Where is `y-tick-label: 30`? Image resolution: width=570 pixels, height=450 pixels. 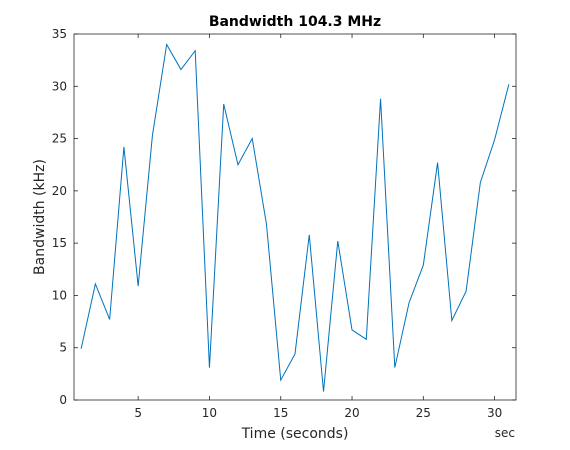
y-tick-label: 30 is located at coordinates (59, 86).